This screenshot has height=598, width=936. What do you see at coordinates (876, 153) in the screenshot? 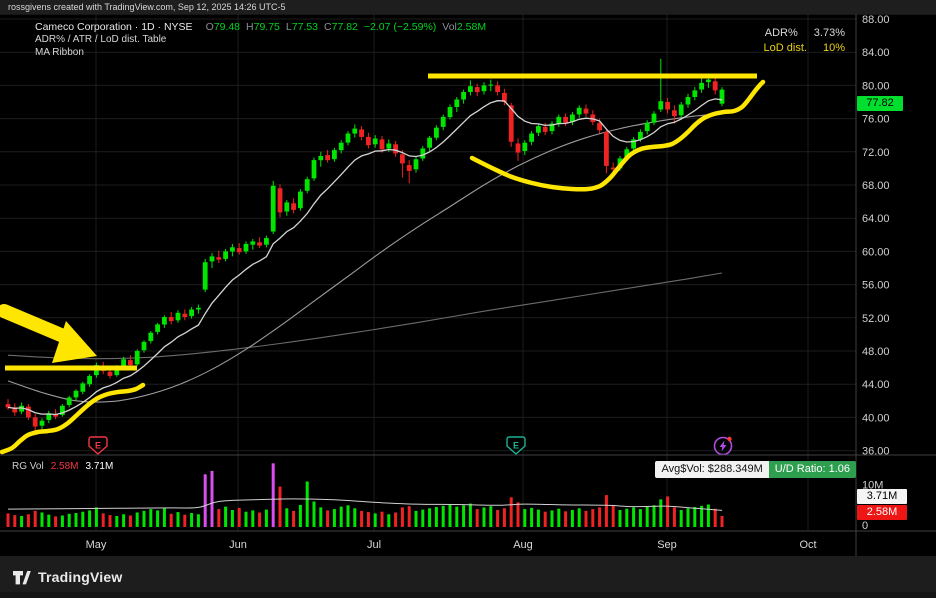
I see `svg-text: 72.00` at bounding box center [876, 153].